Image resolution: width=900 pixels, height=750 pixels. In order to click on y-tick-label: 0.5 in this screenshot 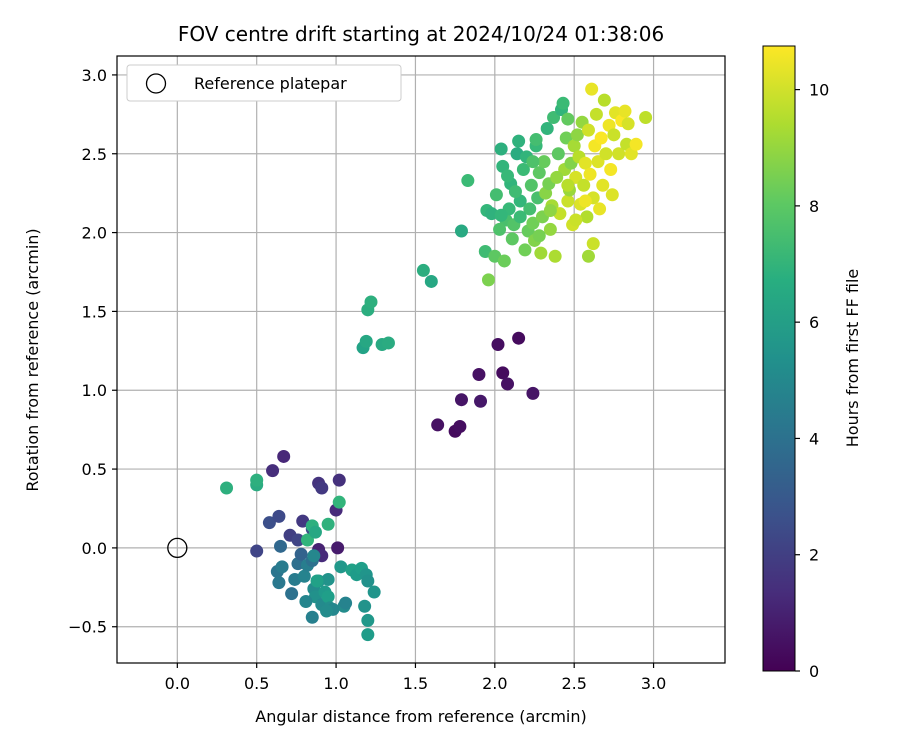, I will do `click(94, 469)`.